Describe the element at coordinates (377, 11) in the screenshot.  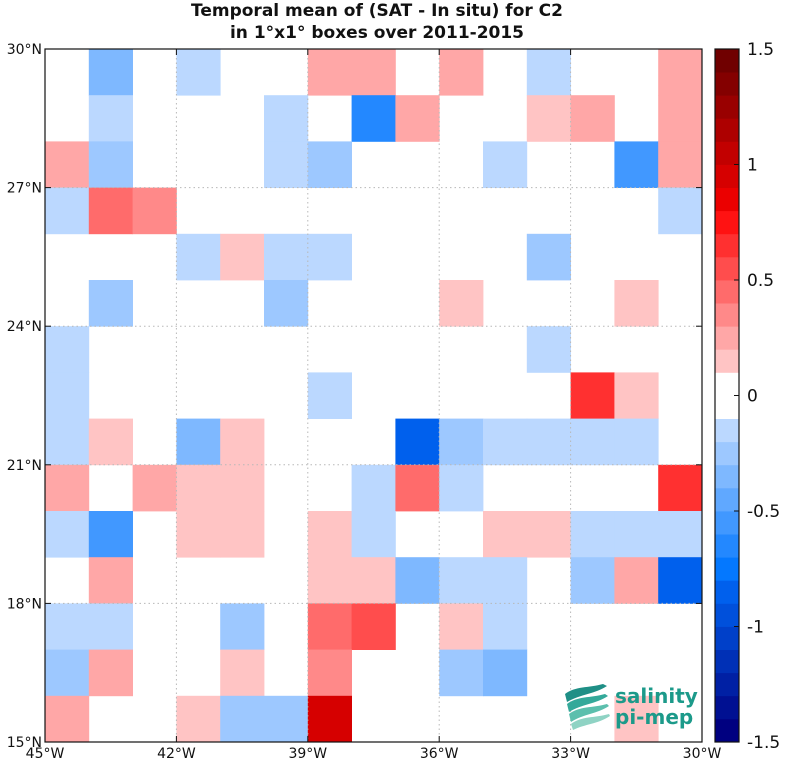
I see `chart-title-line-1: Temporal mean of (SAT - In situ) for C2` at that location.